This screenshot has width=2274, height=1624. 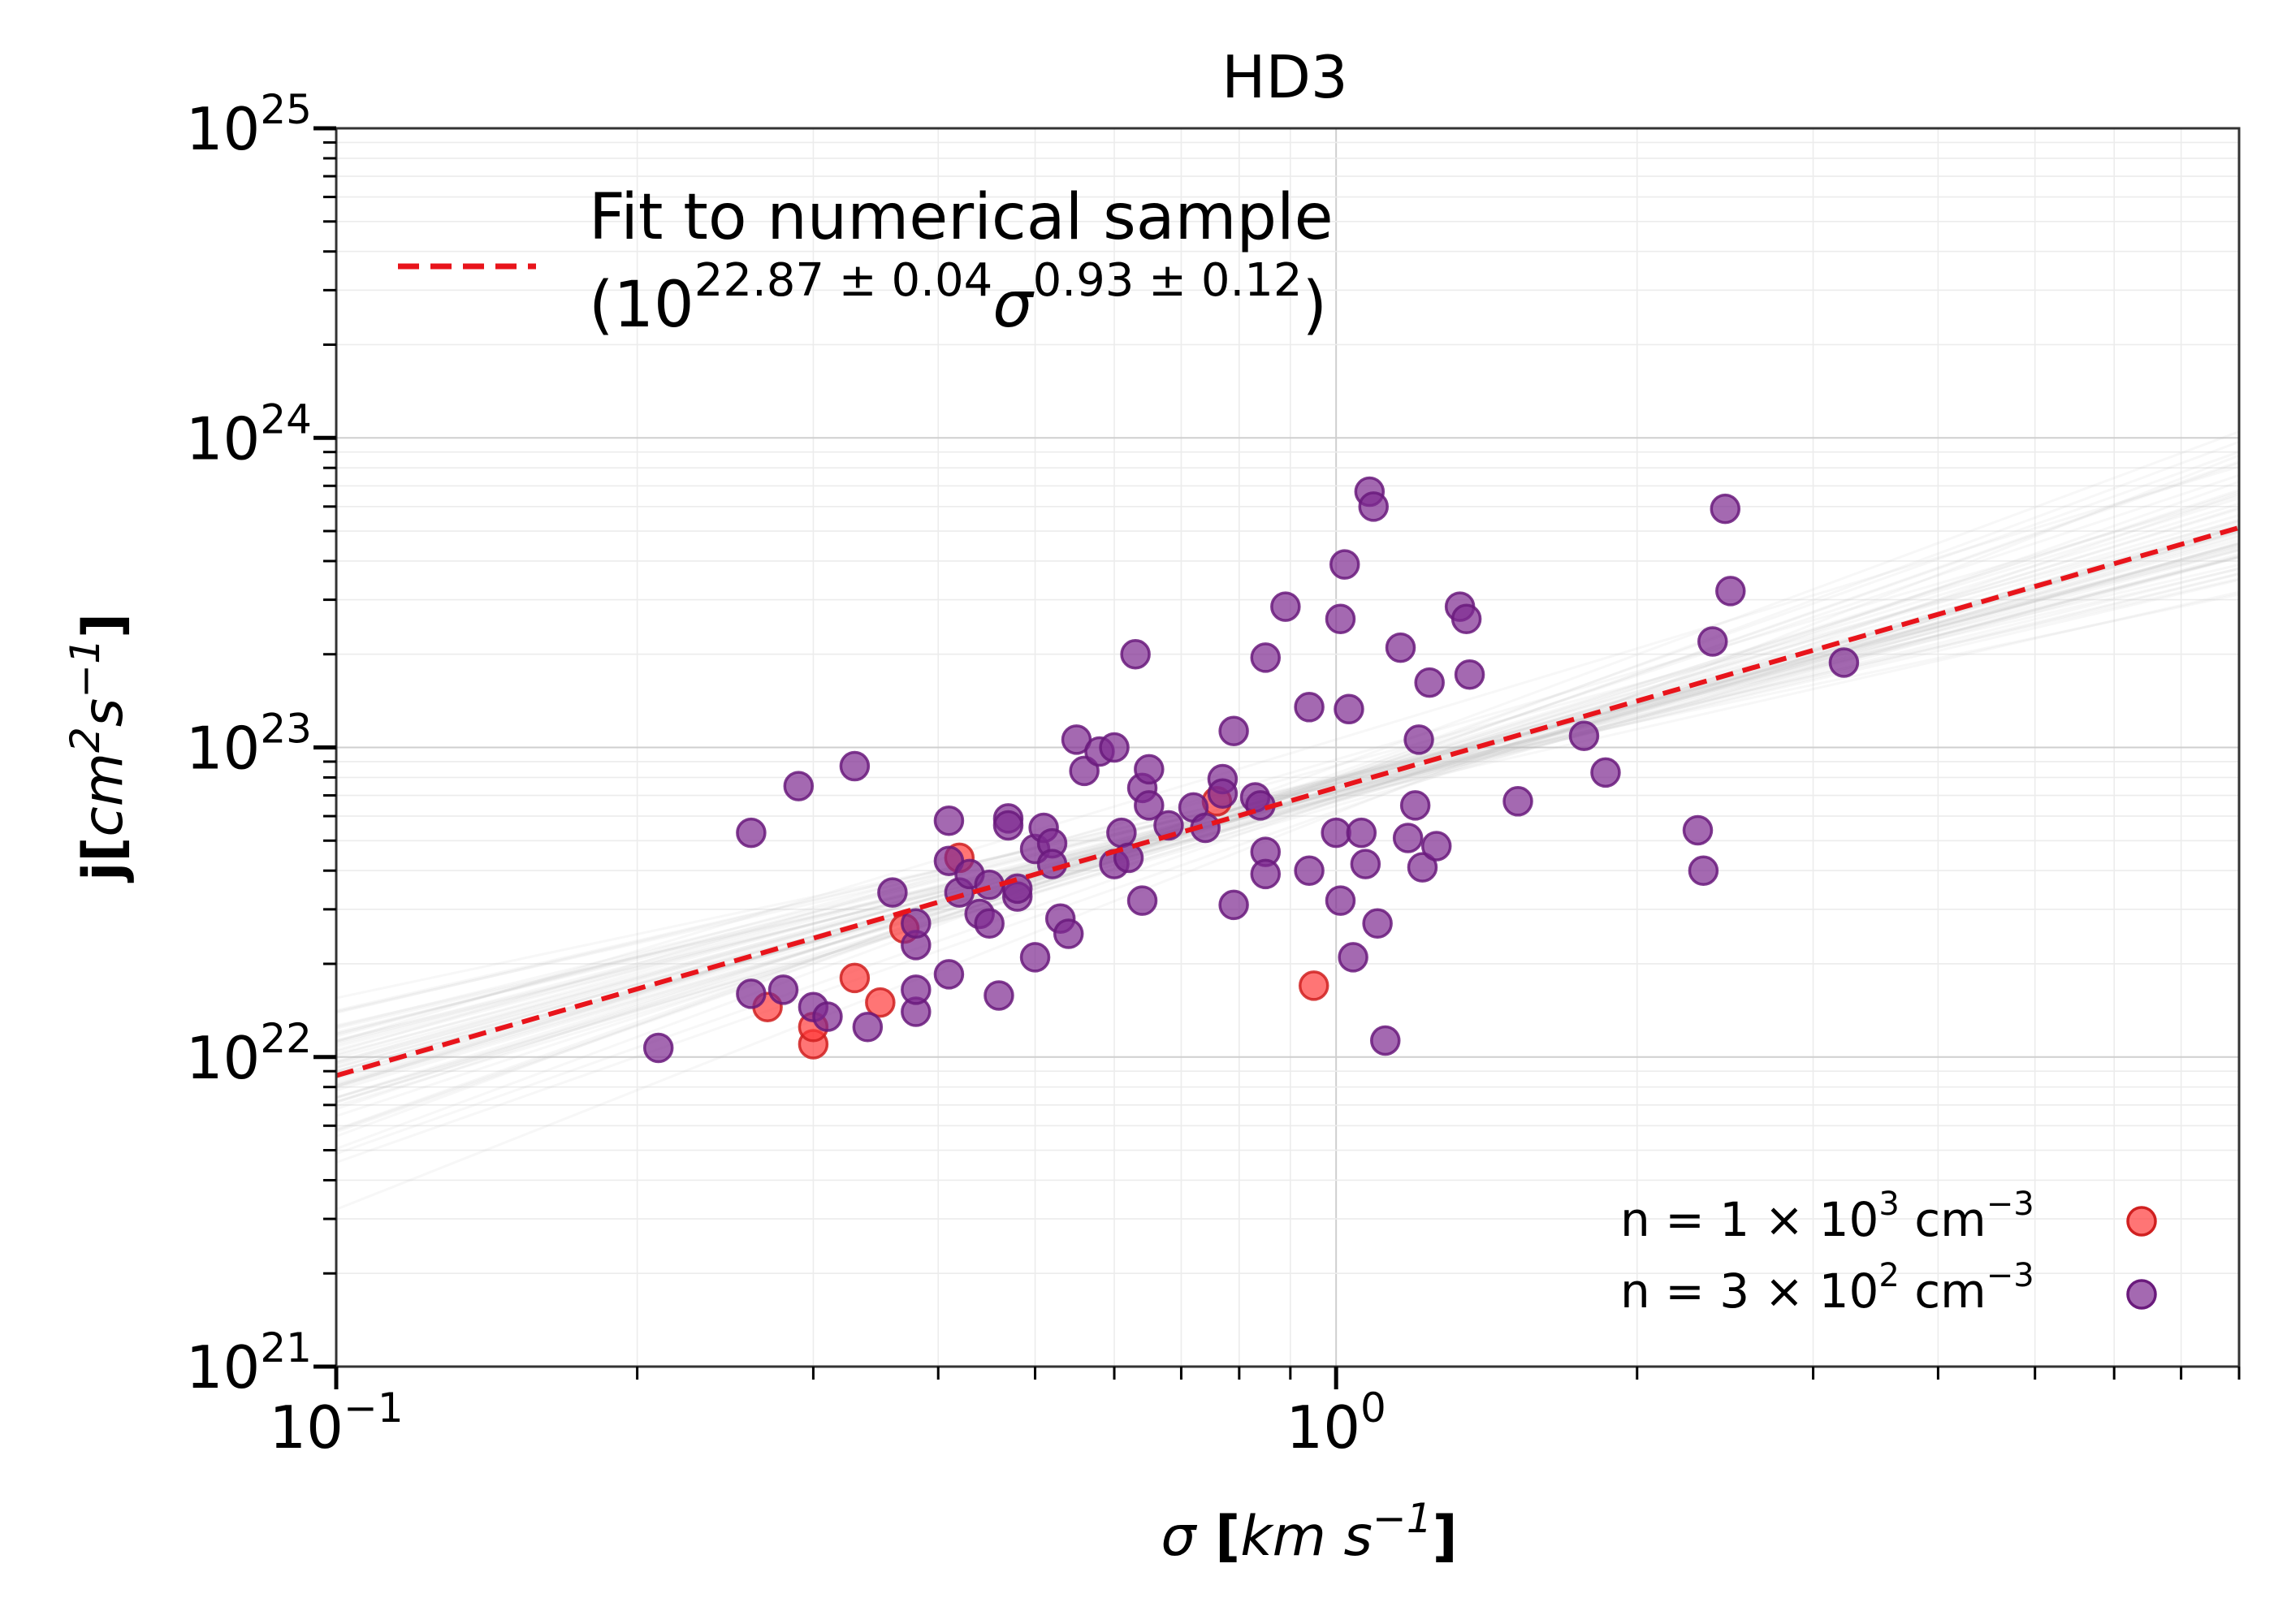 I want to click on legend-fit-label: Fit to numerical sample, so click(x=961, y=218).